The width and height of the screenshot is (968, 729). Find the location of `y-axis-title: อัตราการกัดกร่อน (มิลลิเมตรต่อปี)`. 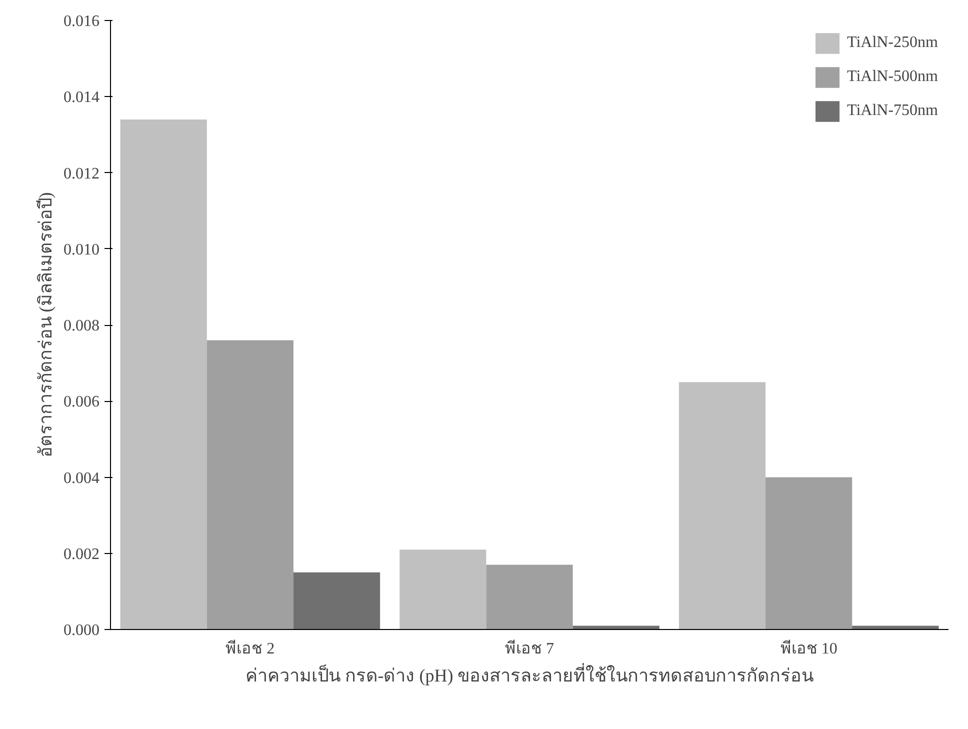

y-axis-title: อัตราการกัดกร่อน (มิลลิเมตรต่อปี) is located at coordinates (46, 325).